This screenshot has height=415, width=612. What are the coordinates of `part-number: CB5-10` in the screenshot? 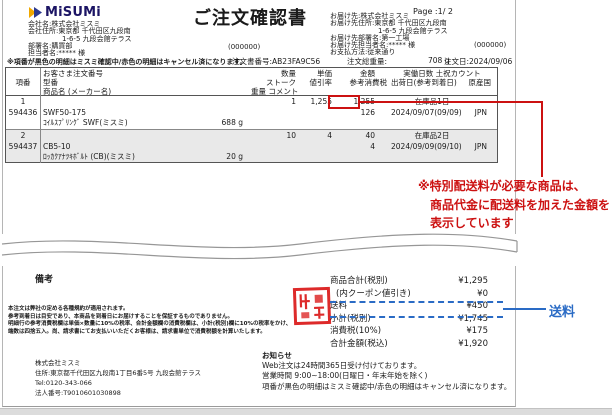 It's located at (57, 146).